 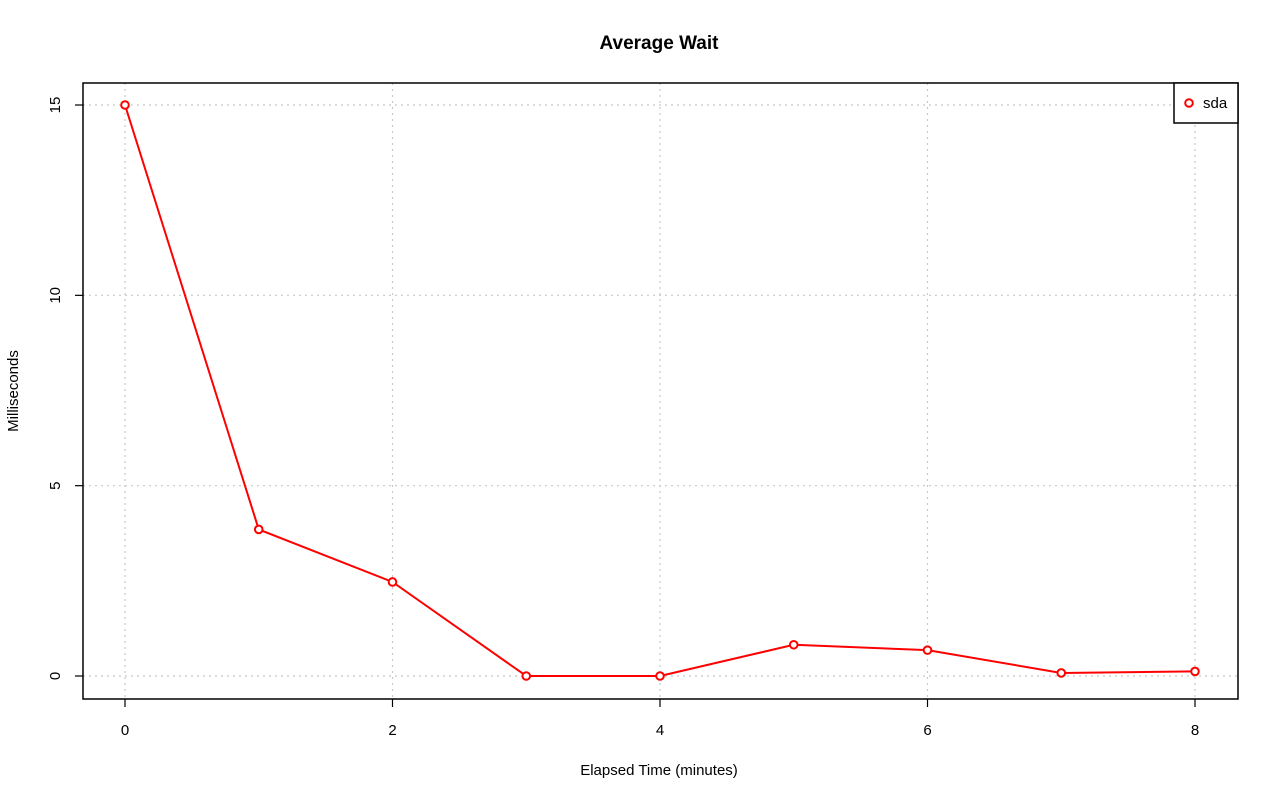 I want to click on y-axis: 0 5 10 15, so click(x=65, y=388).